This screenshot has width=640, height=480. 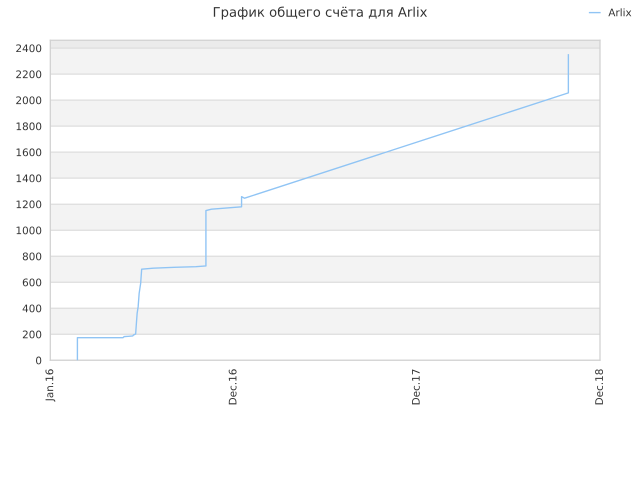 I want to click on x-tick-label: Dec.16, so click(x=232, y=386).